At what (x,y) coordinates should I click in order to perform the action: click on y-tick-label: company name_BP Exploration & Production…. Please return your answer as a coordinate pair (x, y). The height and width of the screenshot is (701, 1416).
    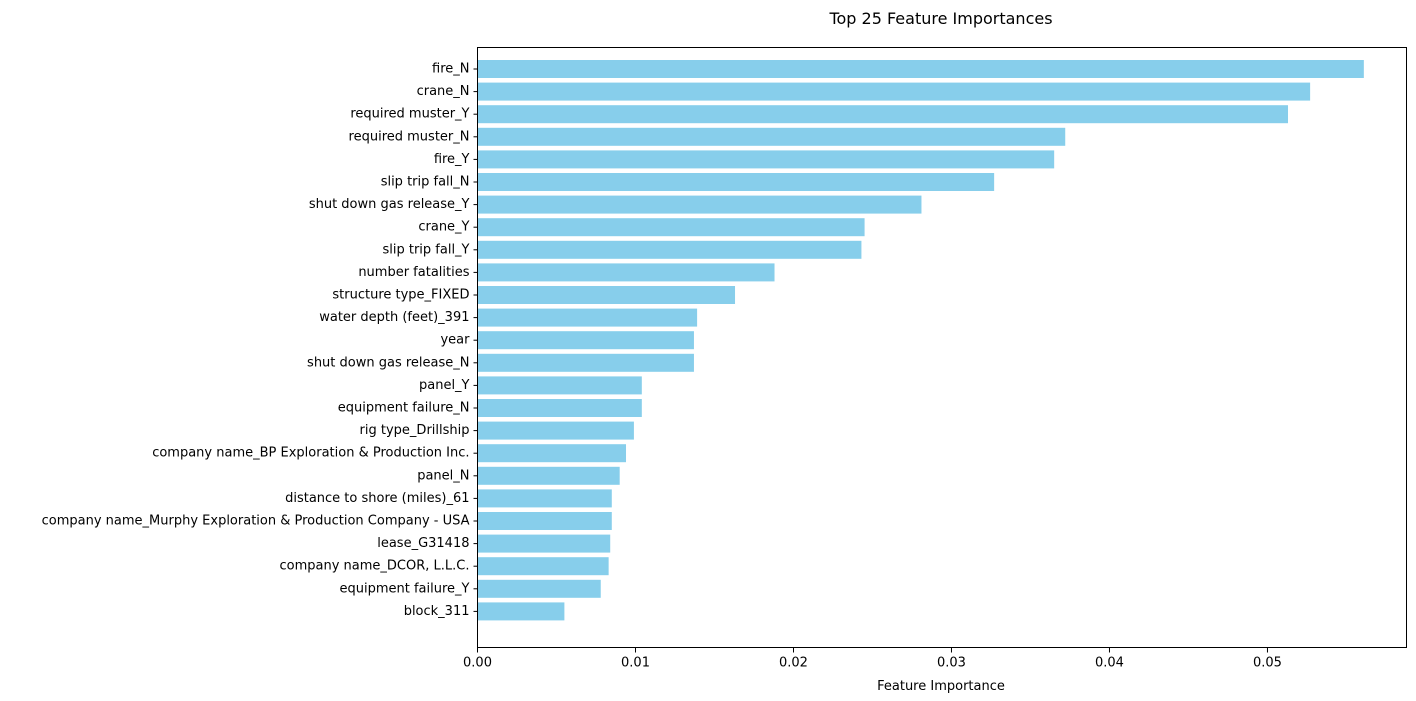
    Looking at the image, I should click on (310, 453).